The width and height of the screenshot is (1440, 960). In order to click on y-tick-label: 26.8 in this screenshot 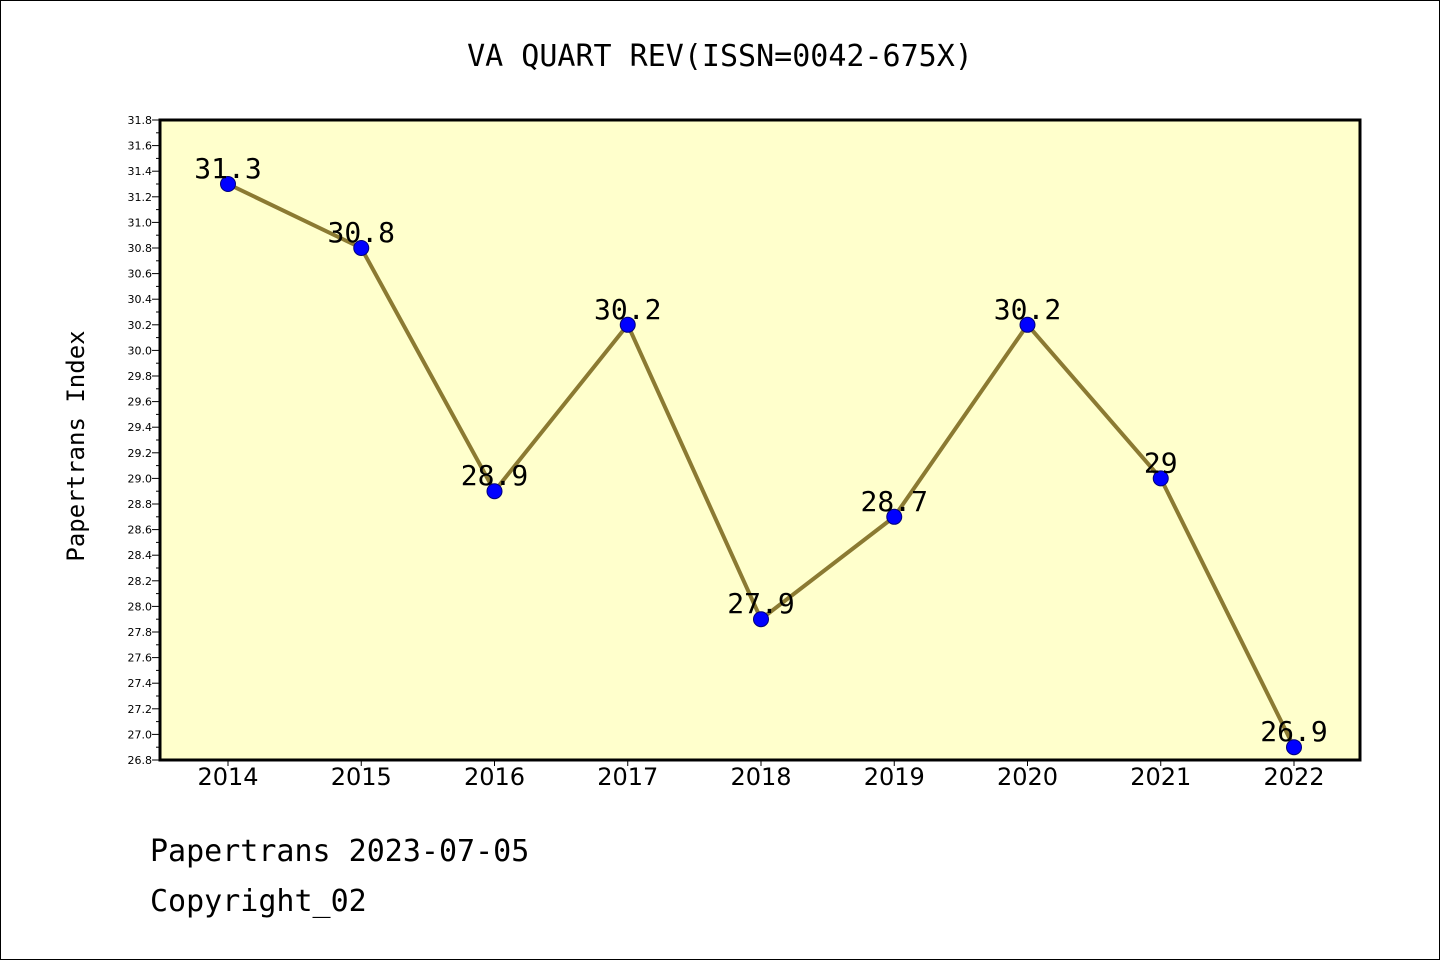, I will do `click(140, 760)`.